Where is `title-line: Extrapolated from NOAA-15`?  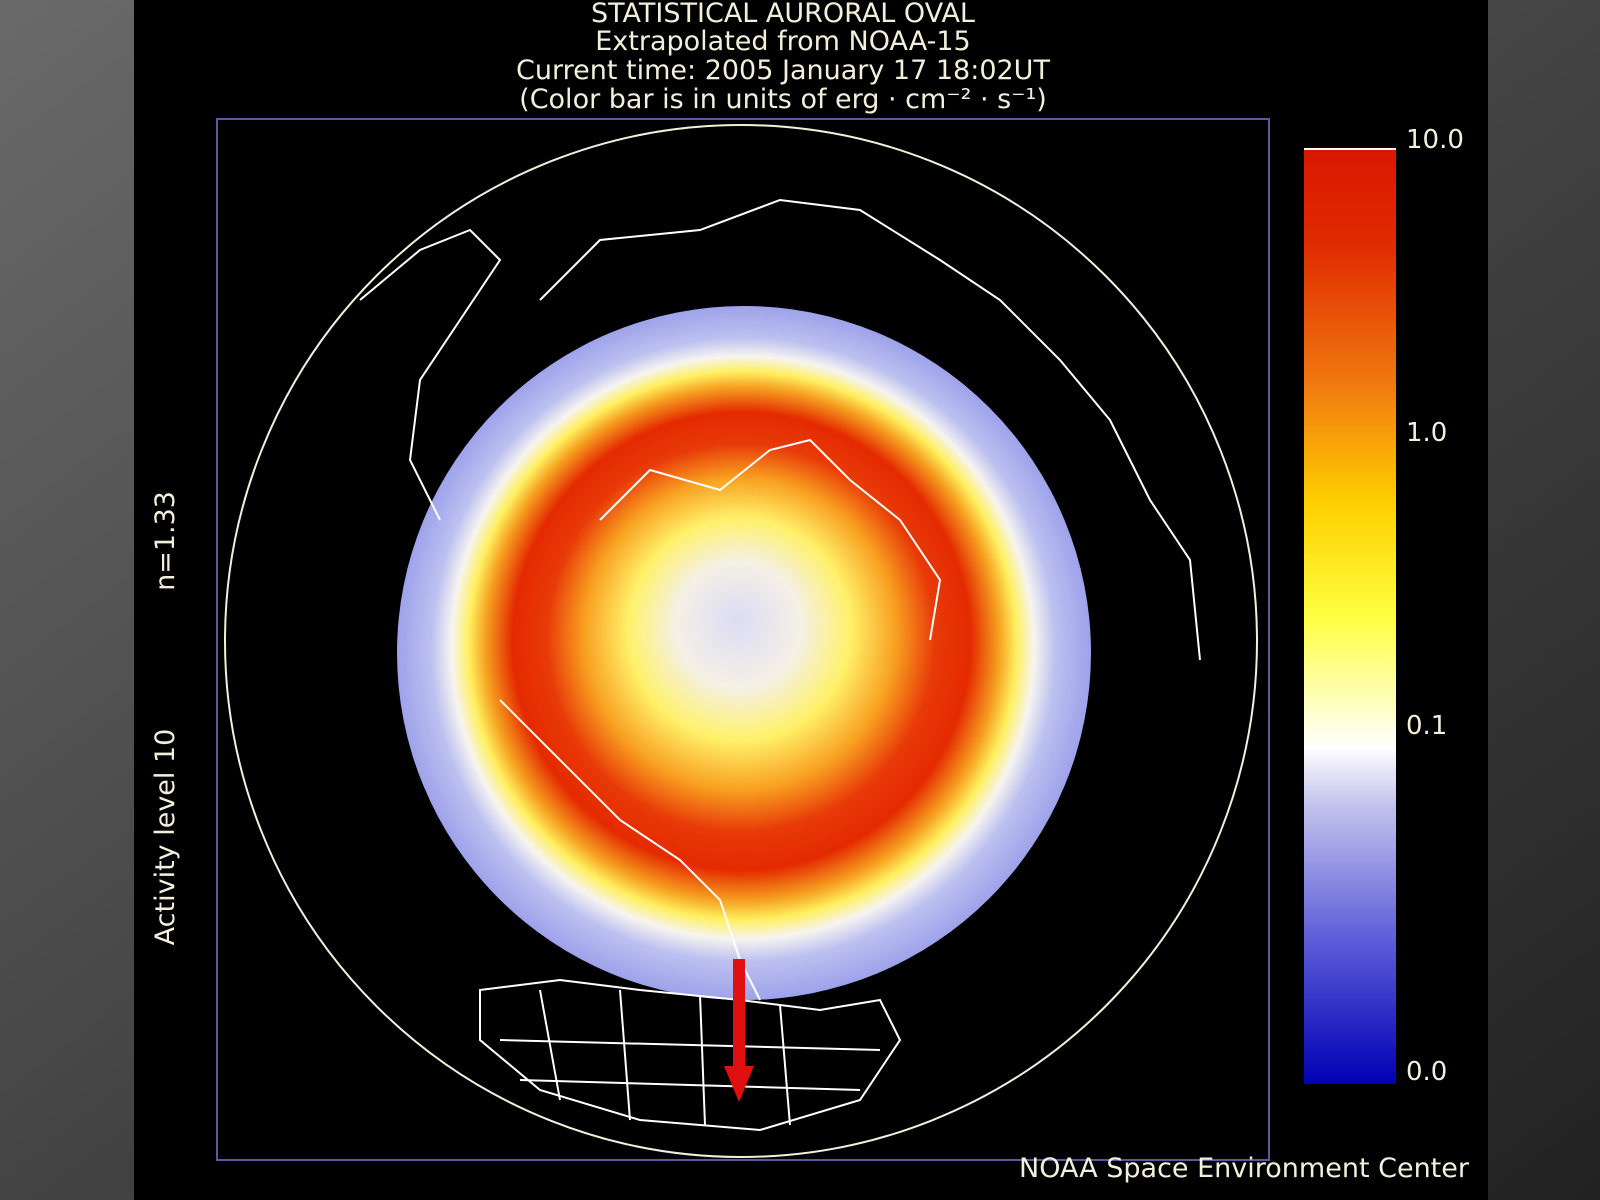 title-line: Extrapolated from NOAA-15 is located at coordinates (782, 41).